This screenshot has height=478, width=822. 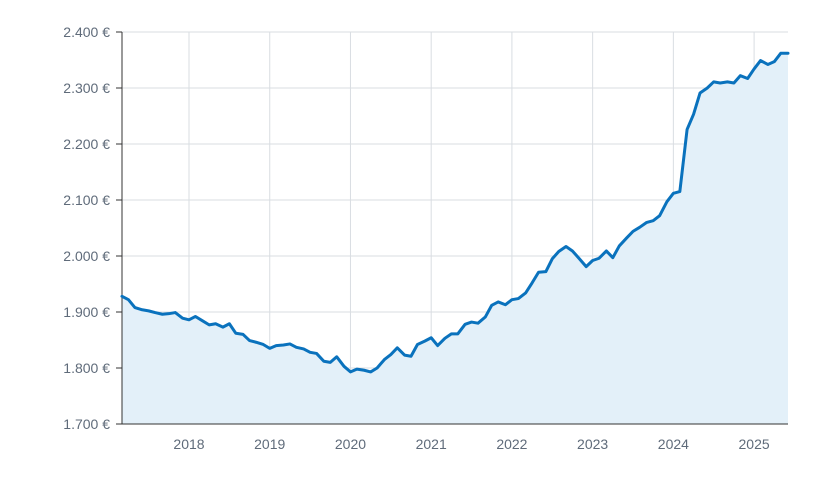 What do you see at coordinates (269, 444) in the screenshot?
I see `x-tick-label: 2019` at bounding box center [269, 444].